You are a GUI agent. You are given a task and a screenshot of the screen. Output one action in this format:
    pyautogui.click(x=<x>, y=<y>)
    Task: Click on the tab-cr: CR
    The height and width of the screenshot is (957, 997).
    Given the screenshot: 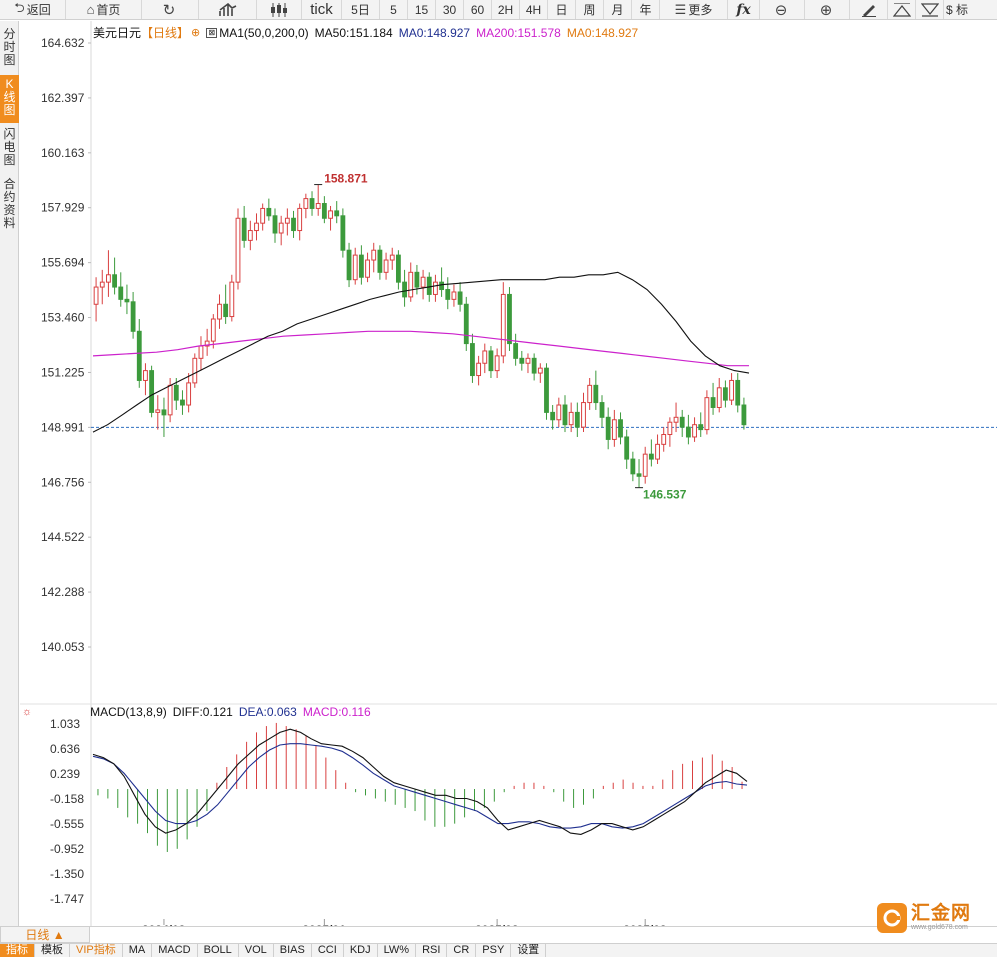 What is the action you would take?
    pyautogui.click(x=462, y=950)
    